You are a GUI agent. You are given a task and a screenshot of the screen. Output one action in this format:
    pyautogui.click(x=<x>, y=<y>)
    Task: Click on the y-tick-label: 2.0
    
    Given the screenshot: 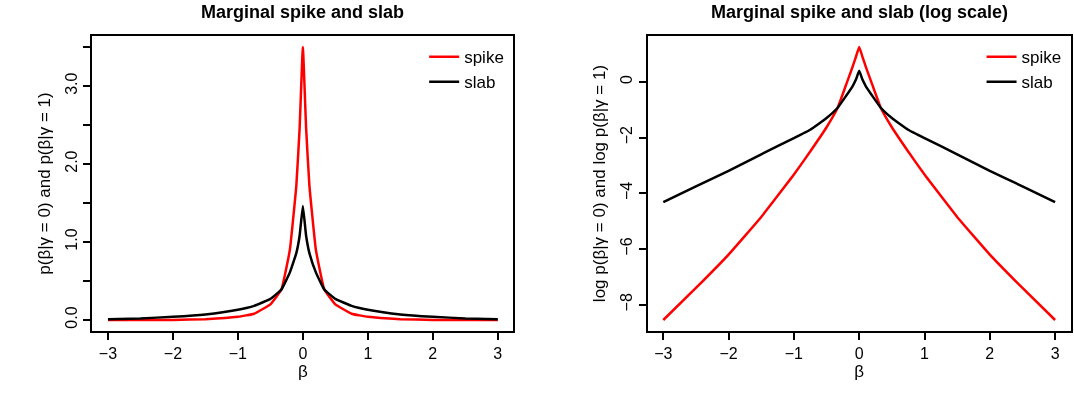 What is the action you would take?
    pyautogui.click(x=71, y=161)
    